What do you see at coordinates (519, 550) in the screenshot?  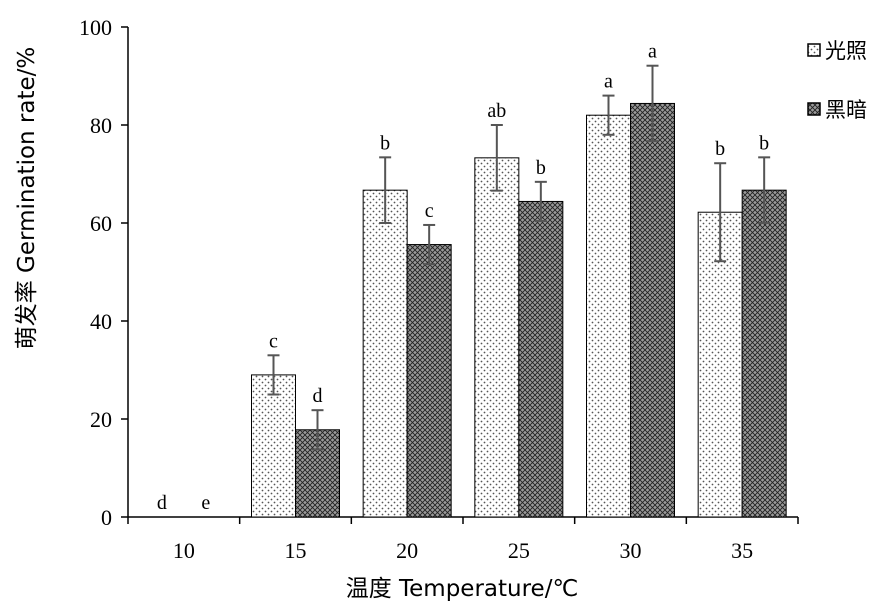 I see `x-tick-label: 25` at bounding box center [519, 550].